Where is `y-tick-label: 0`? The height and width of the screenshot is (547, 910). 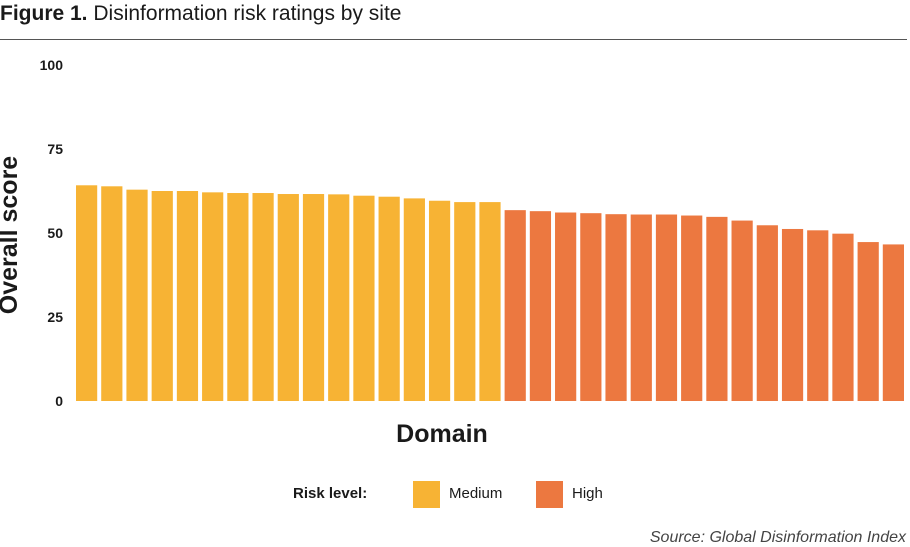 y-tick-label: 0 is located at coordinates (59, 401).